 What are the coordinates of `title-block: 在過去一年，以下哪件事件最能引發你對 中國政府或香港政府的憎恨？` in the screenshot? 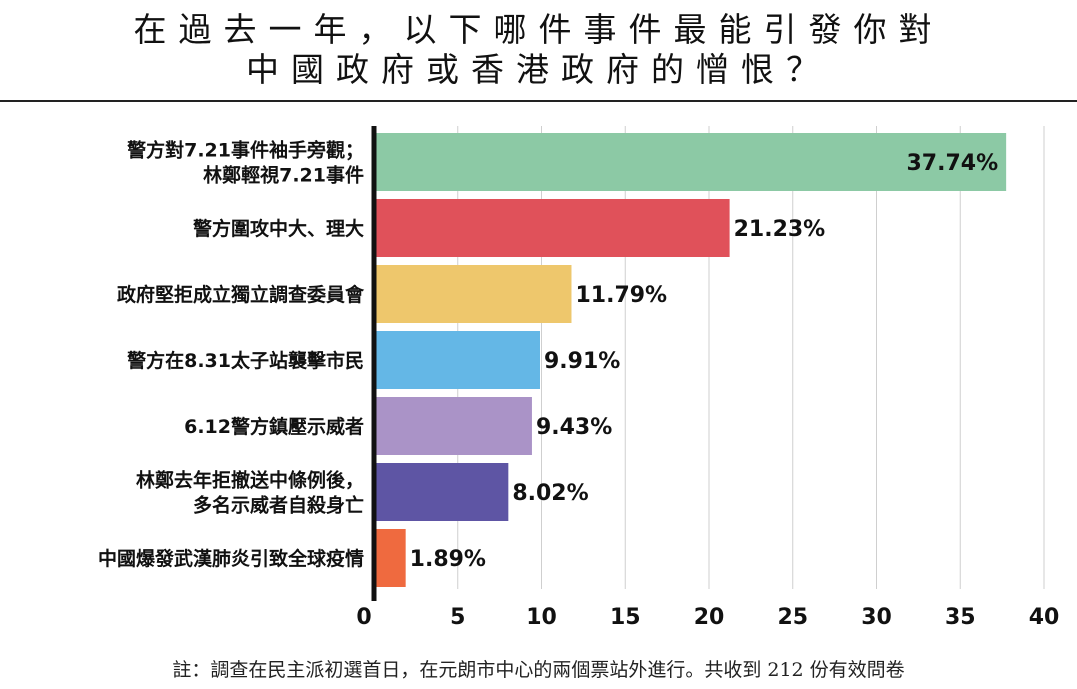 It's located at (538, 51).